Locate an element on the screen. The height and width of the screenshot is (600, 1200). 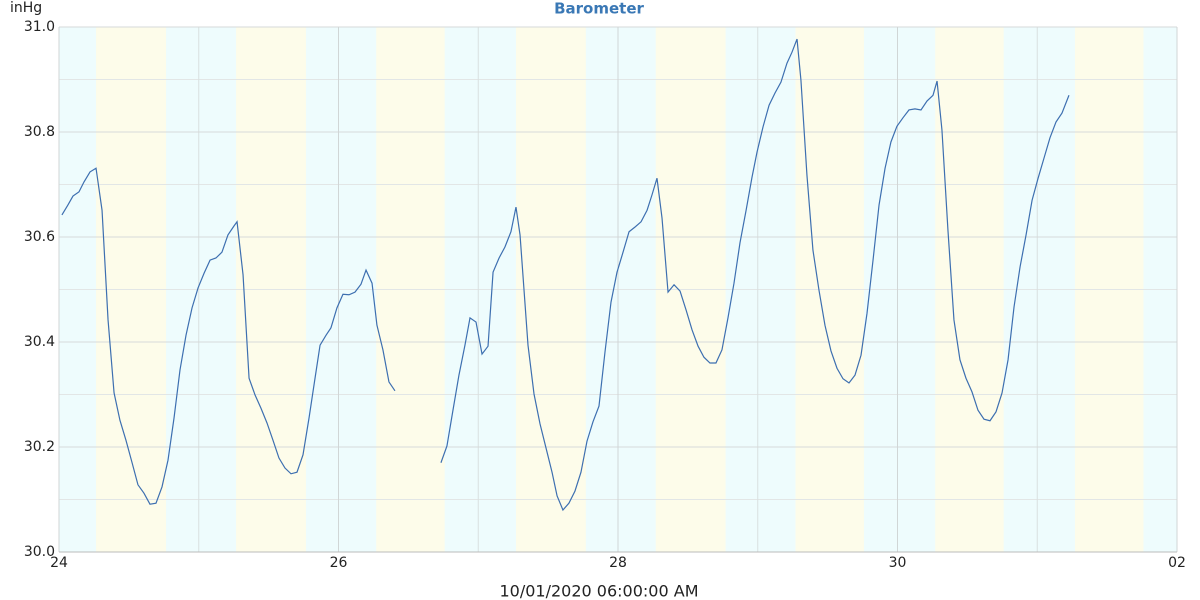
y-tick-label: 30.8 is located at coordinates (39, 132).